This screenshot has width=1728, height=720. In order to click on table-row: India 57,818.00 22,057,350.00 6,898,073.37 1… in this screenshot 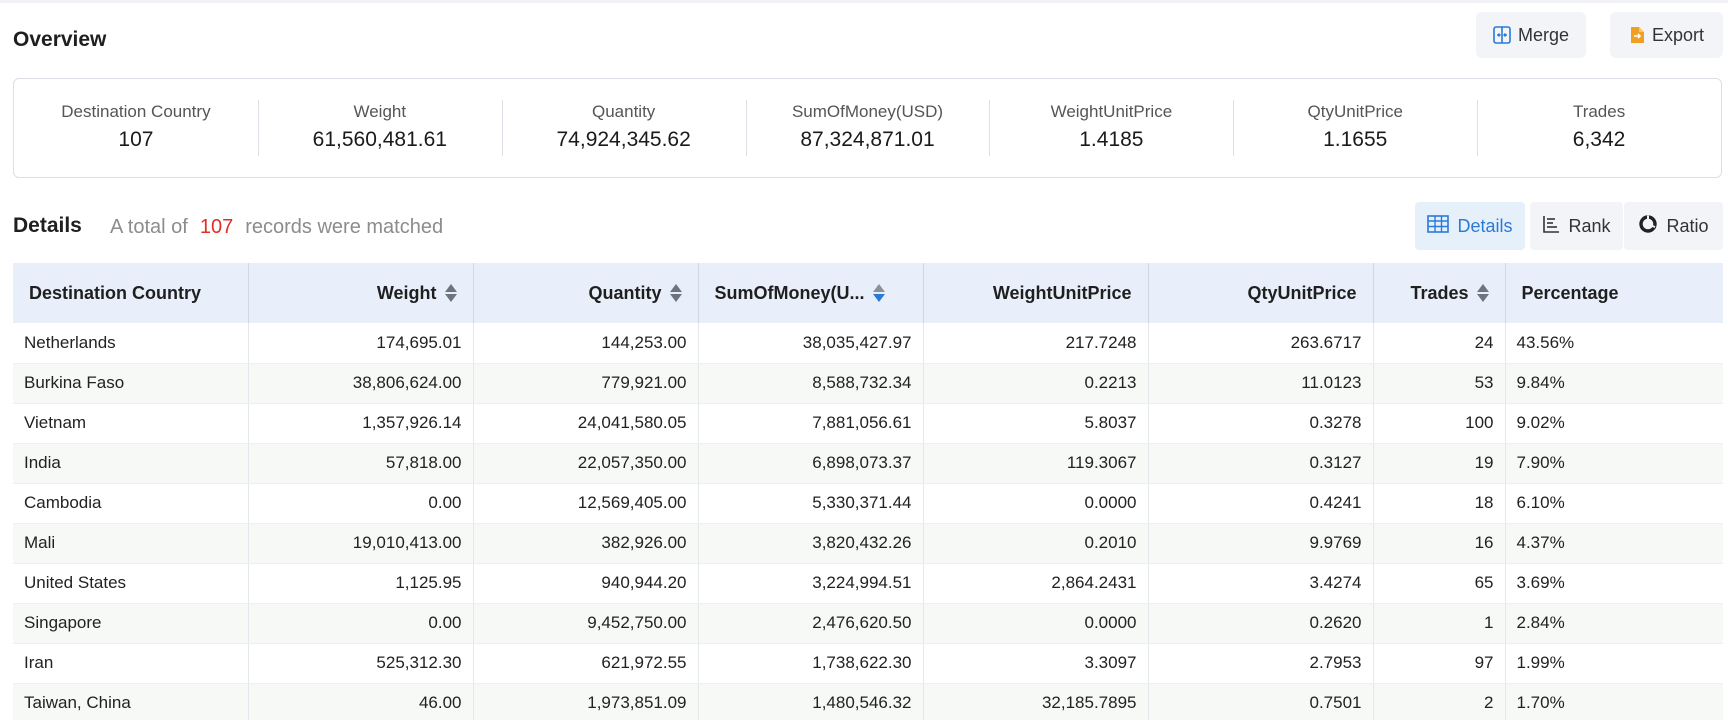, I will do `click(868, 463)`.